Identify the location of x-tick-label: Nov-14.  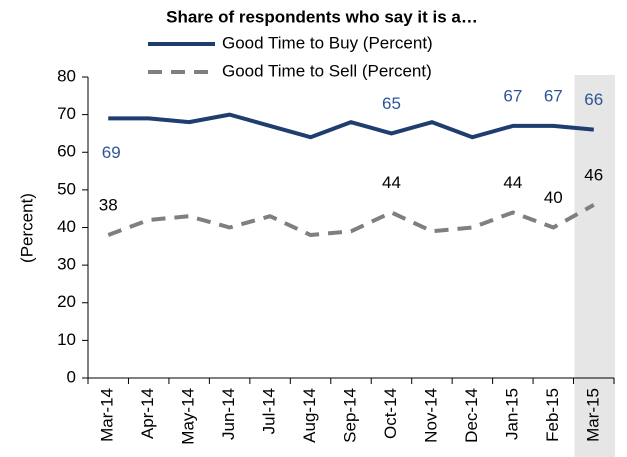
(430, 415).